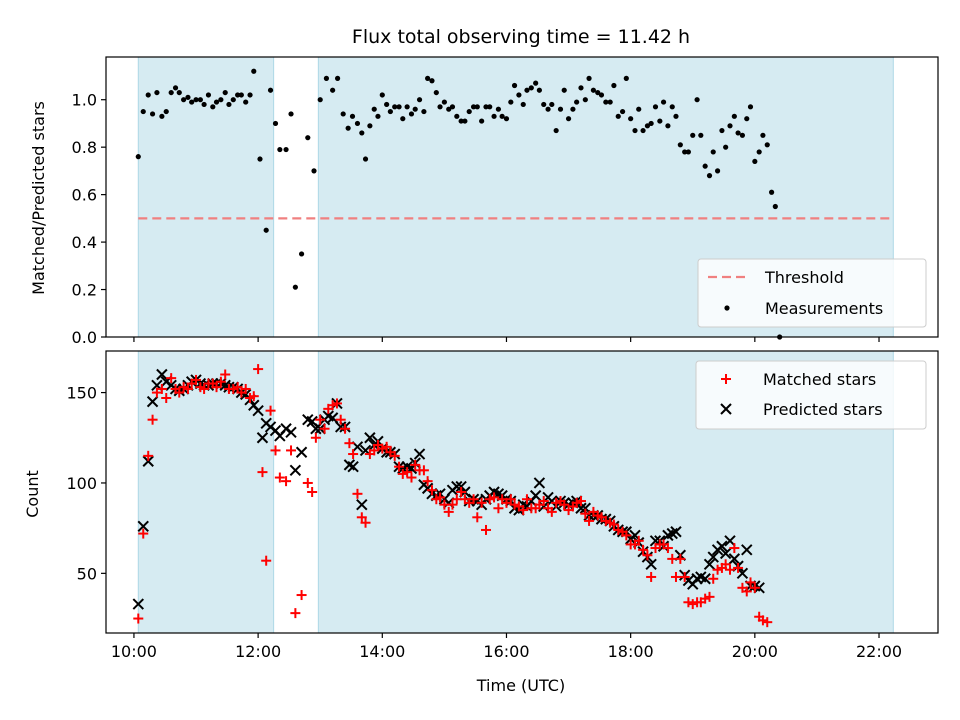 This screenshot has width=960, height=720. I want to click on predicted-swatch-mark, so click(726, 409).